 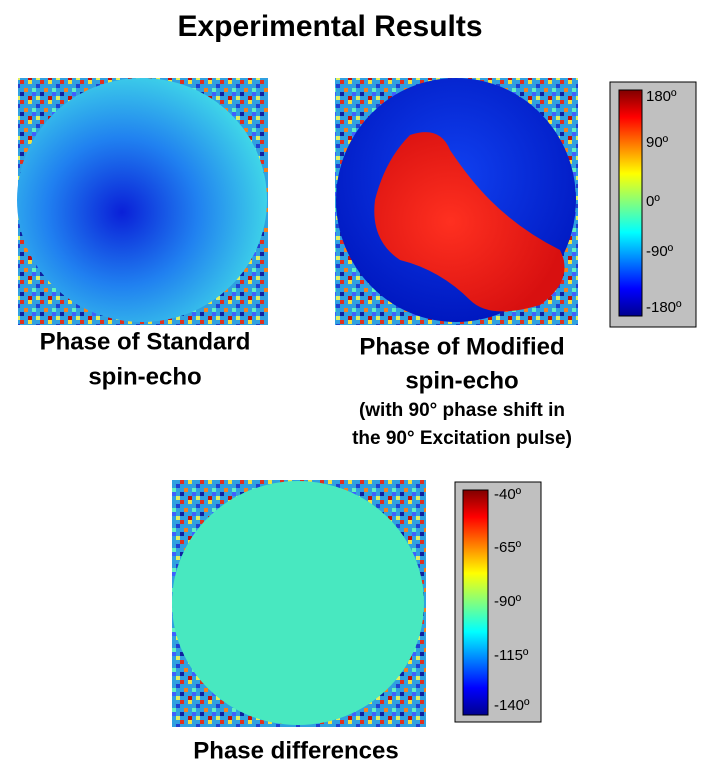 What do you see at coordinates (508, 494) in the screenshot?
I see `colorbar-label: -40º` at bounding box center [508, 494].